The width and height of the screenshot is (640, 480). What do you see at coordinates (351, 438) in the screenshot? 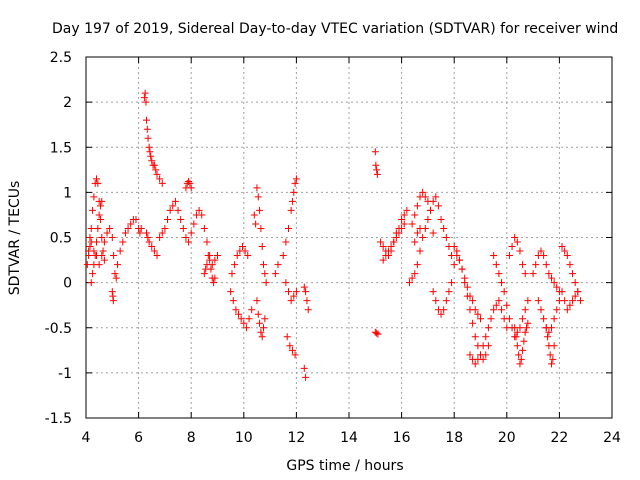
I see `x-tick-labels: 4 6 8 10 12 14 16 18 20 22 24` at bounding box center [351, 438].